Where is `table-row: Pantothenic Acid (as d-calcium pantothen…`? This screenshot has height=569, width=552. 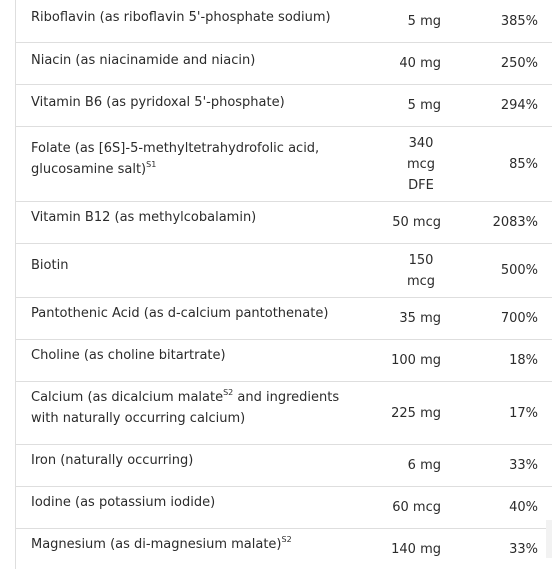 table-row: Pantothenic Acid (as d-calcium pantothen… is located at coordinates (284, 319).